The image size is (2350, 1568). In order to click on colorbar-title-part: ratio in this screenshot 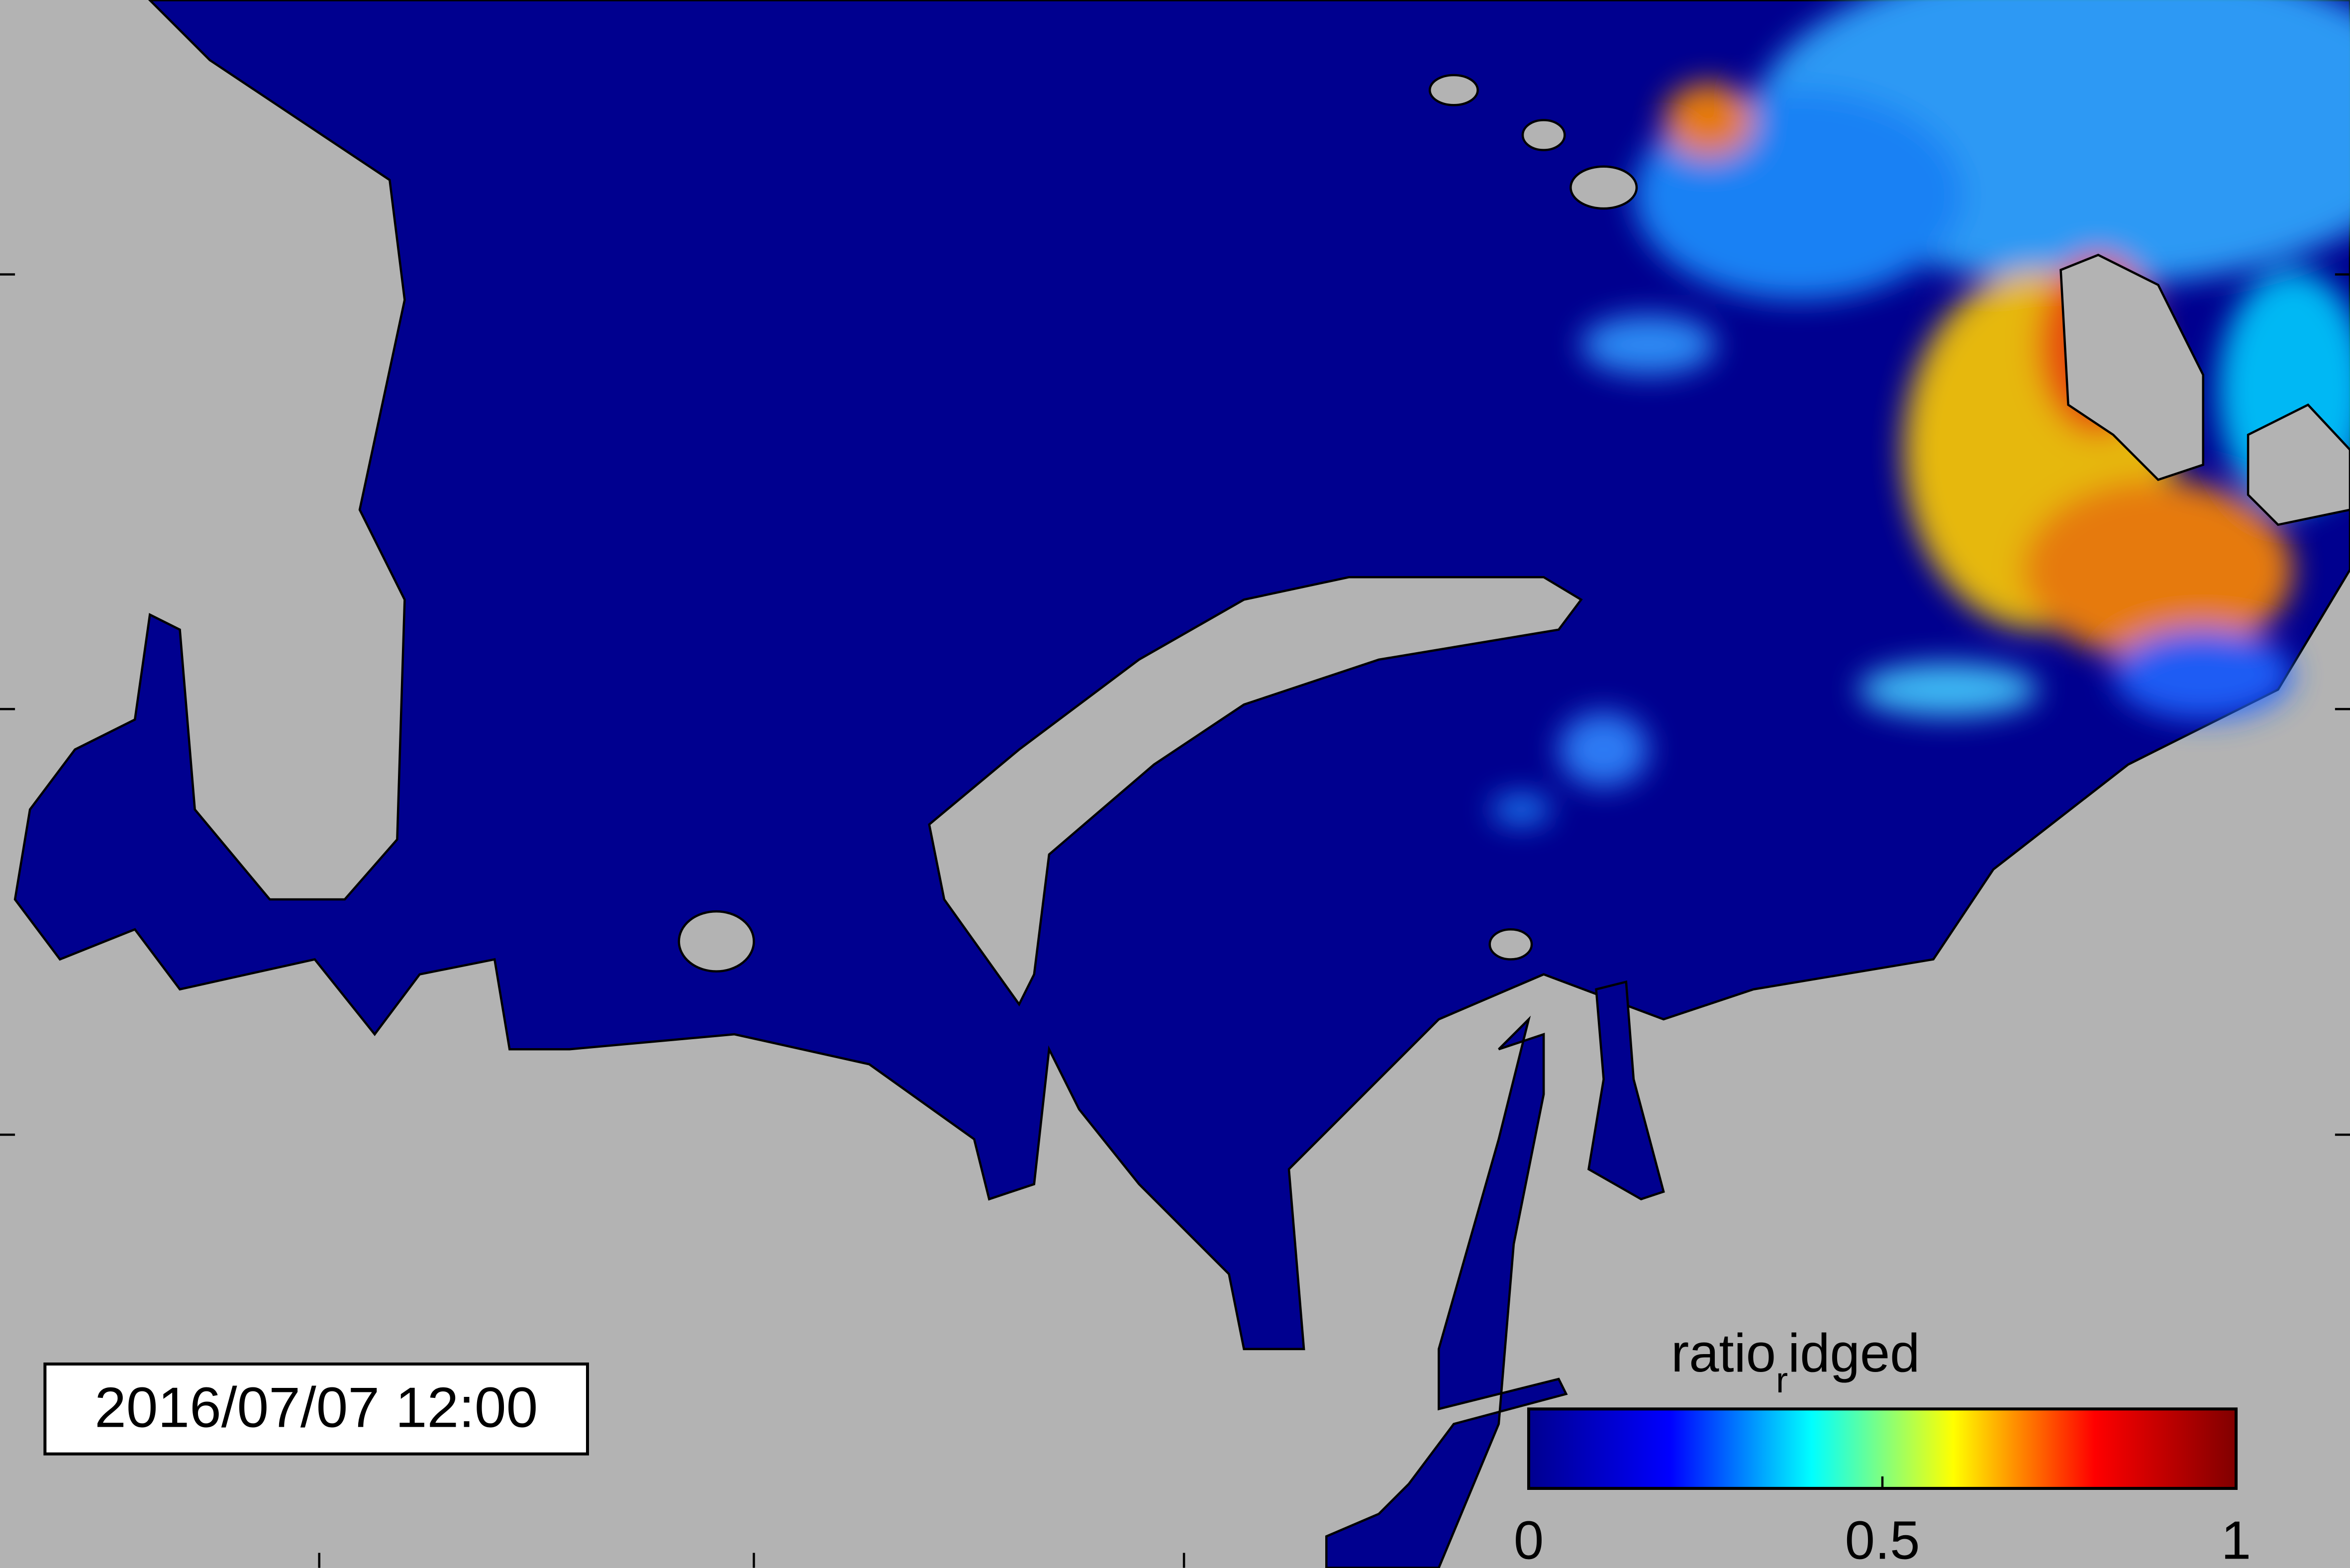, I will do `click(1723, 1353)`.